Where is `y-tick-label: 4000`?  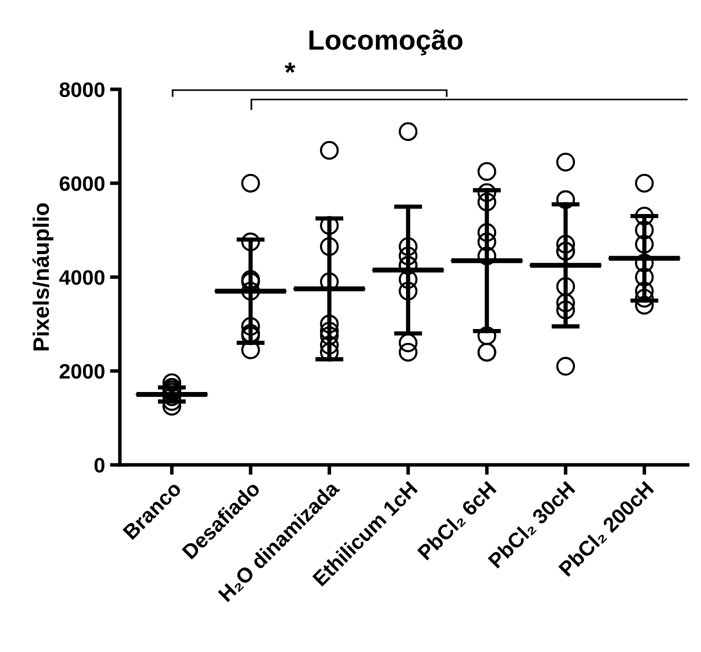 y-tick-label: 4000 is located at coordinates (81, 277).